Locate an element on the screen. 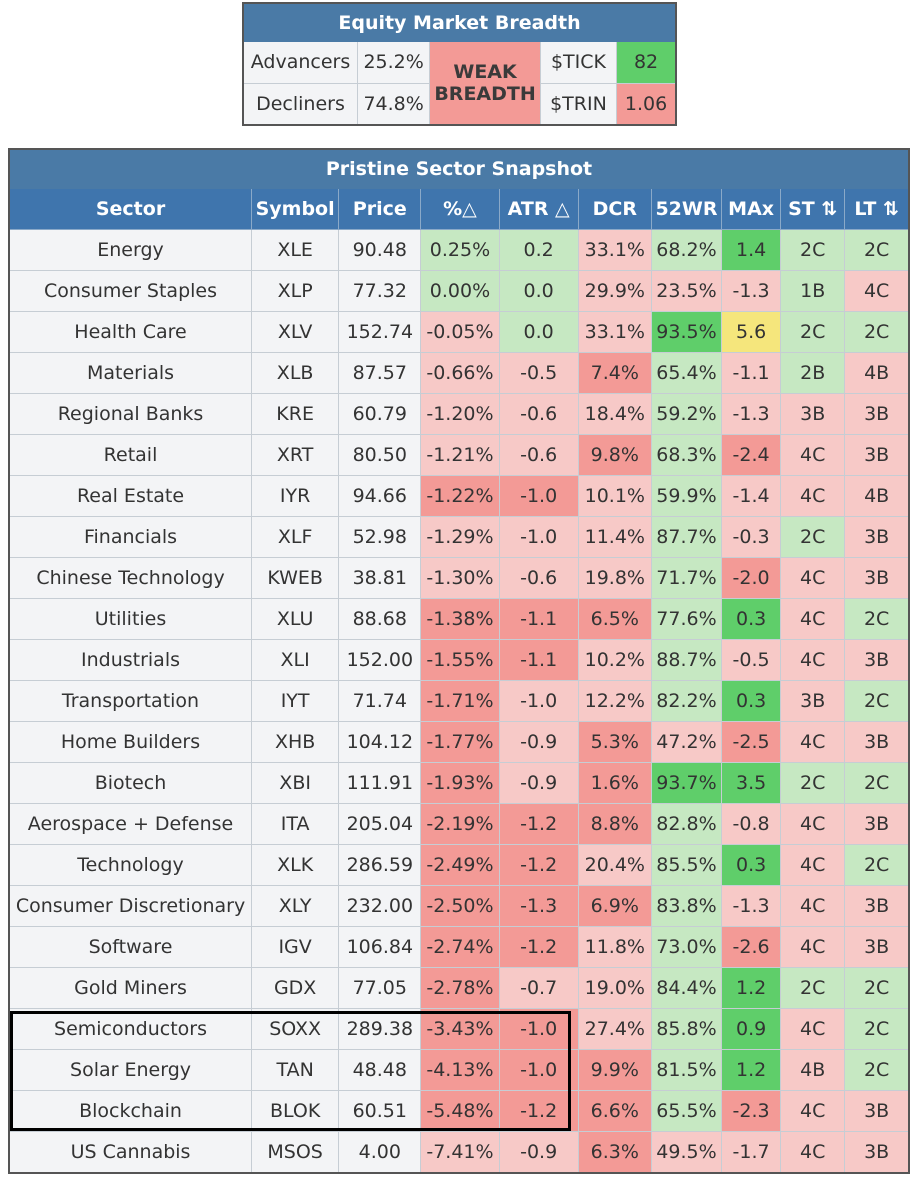 The width and height of the screenshot is (916, 1179). cell-52wr: 85.8% is located at coordinates (686, 1029).